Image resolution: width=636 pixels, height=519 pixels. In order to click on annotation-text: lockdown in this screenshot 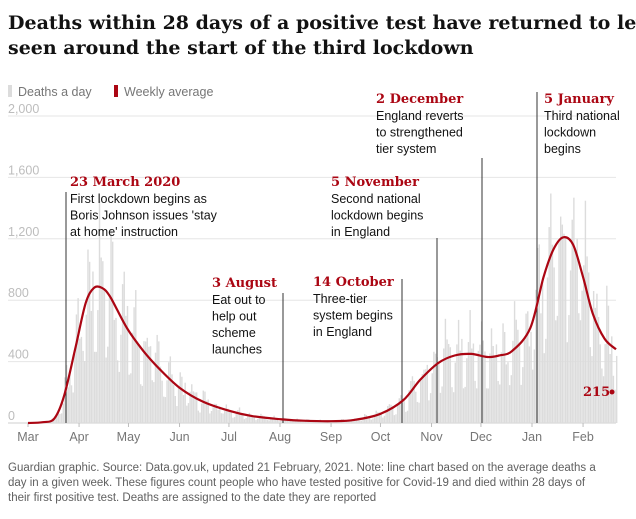, I will do `click(570, 133)`.